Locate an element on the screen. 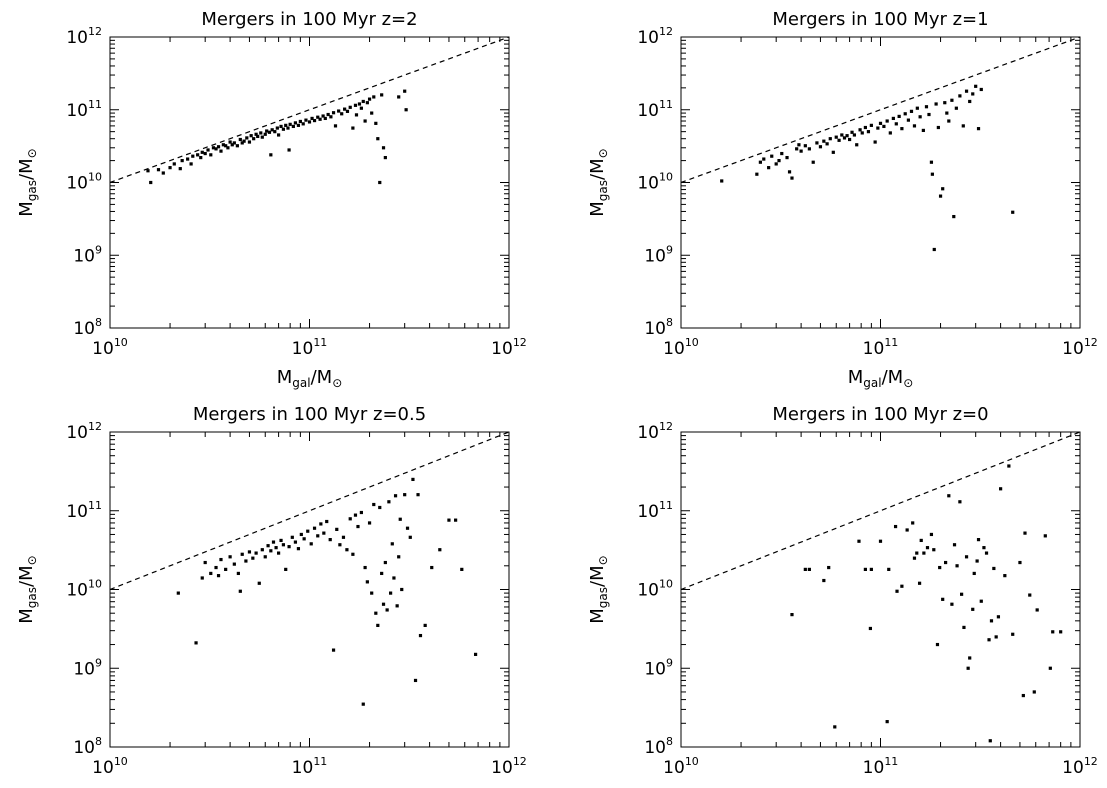  y-tick-label: 10¹¹ is located at coordinates (84, 510).